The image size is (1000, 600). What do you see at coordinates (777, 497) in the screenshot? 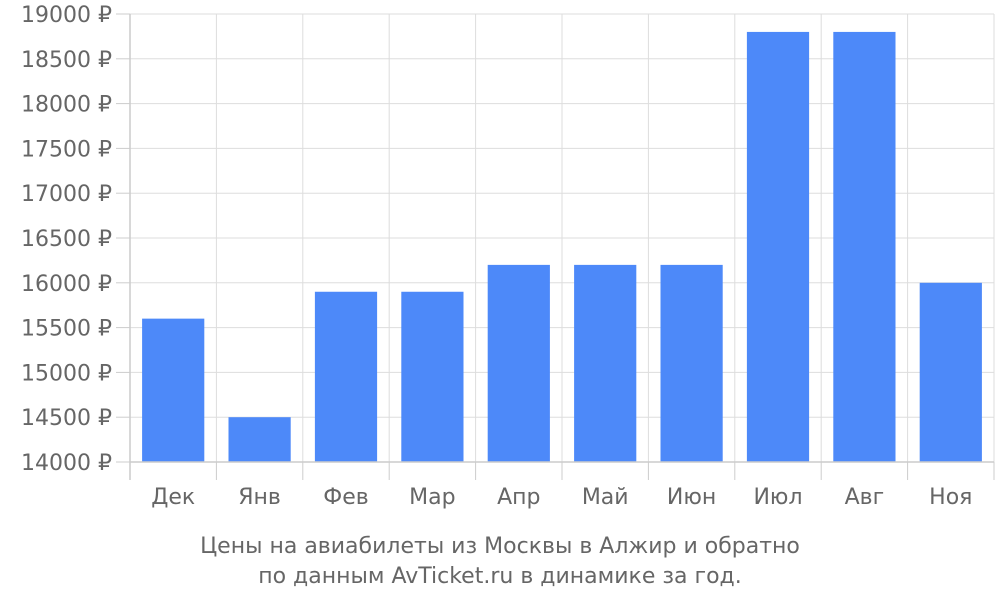
I see `x-tick-label: Июл` at bounding box center [777, 497].